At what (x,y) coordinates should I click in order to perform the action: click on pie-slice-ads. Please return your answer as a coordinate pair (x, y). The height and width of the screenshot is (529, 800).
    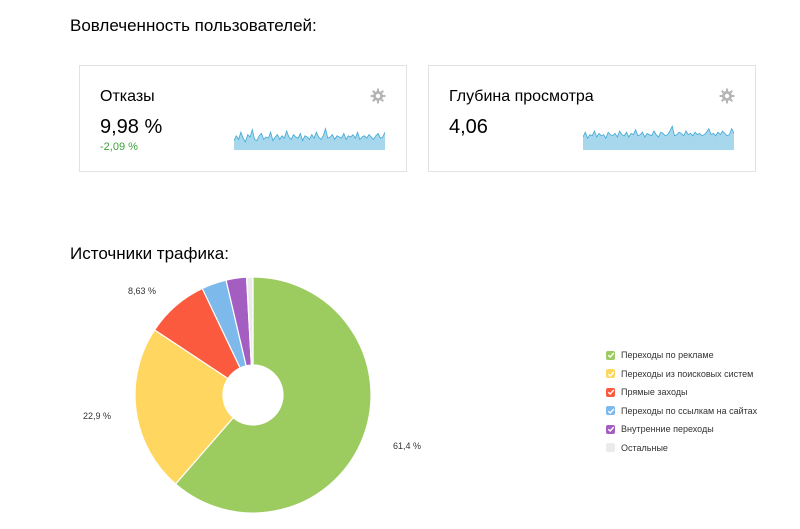
    Looking at the image, I should click on (273, 395).